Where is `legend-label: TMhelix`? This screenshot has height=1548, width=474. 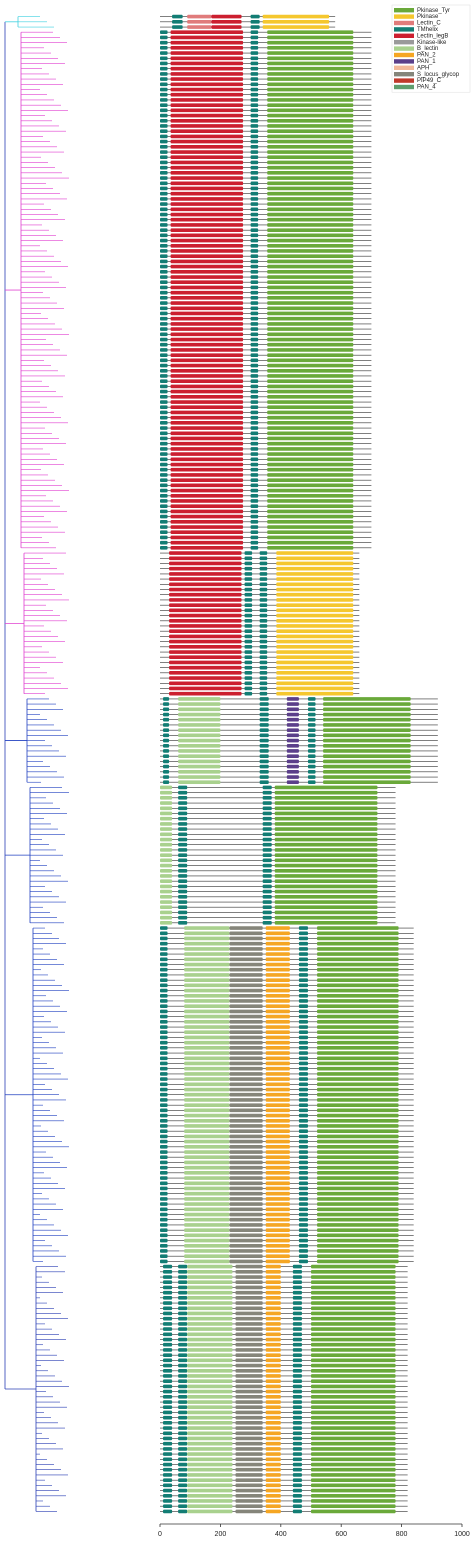
legend-label: TMhelix is located at coordinates (427, 30).